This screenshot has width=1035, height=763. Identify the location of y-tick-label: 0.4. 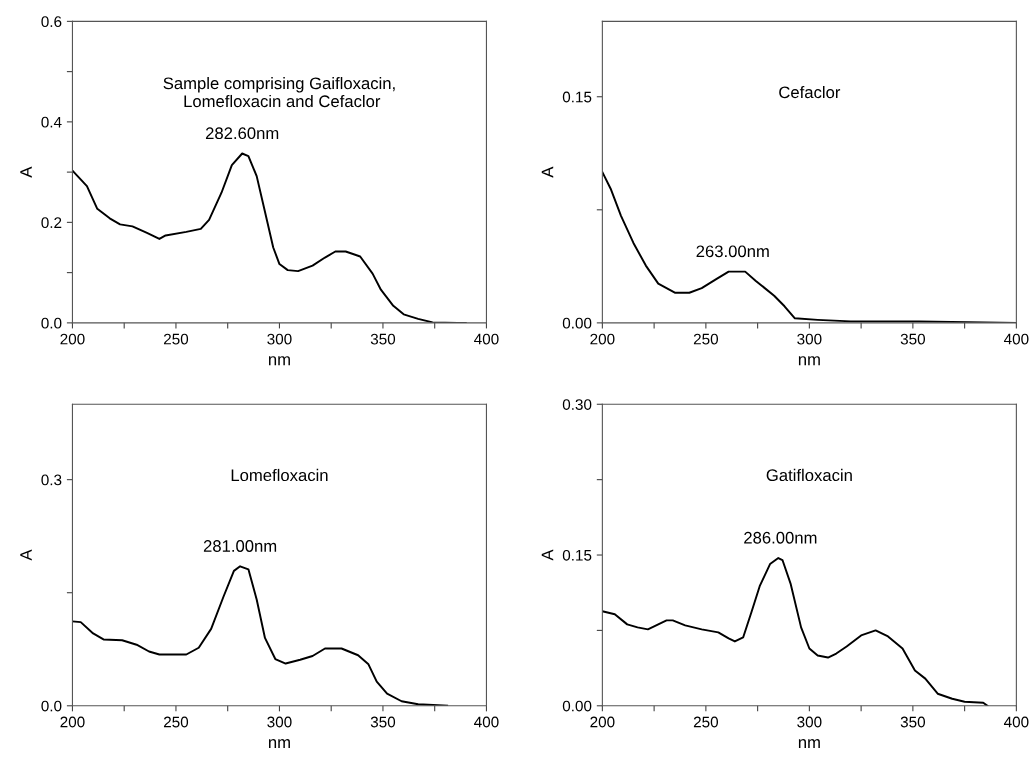
(51, 122).